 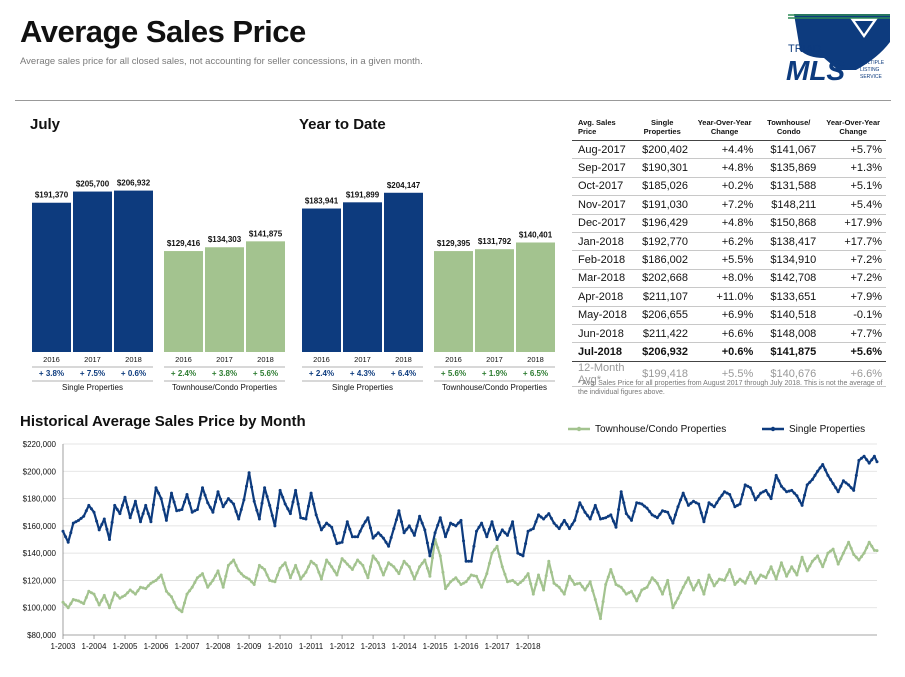 What do you see at coordinates (280, 646) in the screenshot?
I see `x-tick-label: 1-2010` at bounding box center [280, 646].